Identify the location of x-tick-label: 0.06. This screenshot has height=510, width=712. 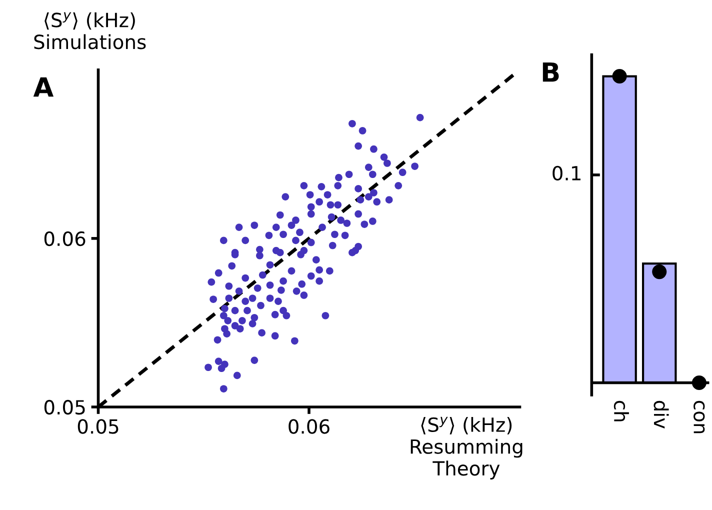
(309, 426).